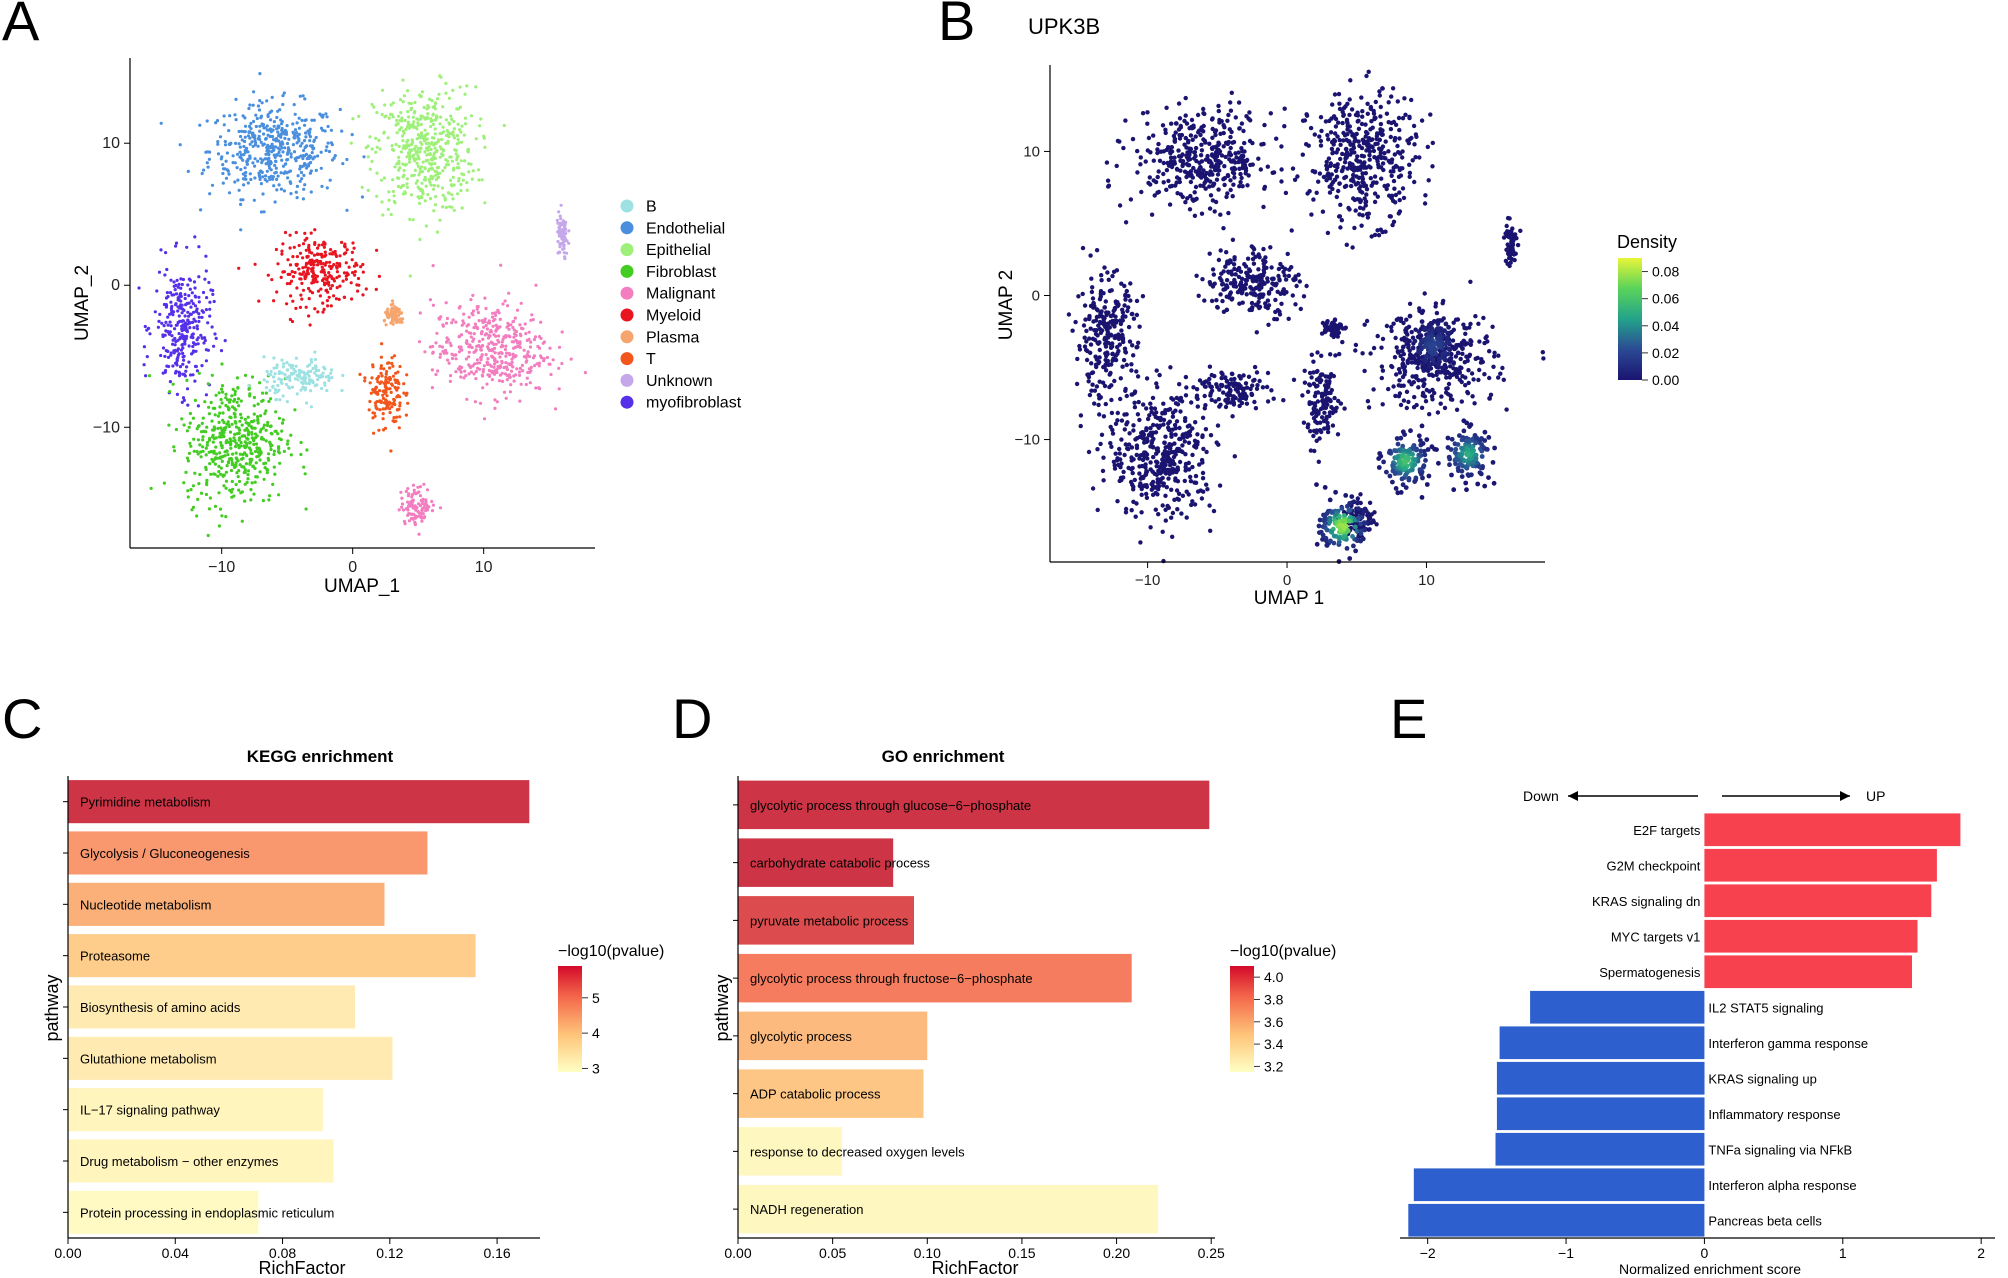 The height and width of the screenshot is (1278, 2008). Describe the element at coordinates (352, 567) in the screenshot. I see `x-tick-label: 0` at that location.